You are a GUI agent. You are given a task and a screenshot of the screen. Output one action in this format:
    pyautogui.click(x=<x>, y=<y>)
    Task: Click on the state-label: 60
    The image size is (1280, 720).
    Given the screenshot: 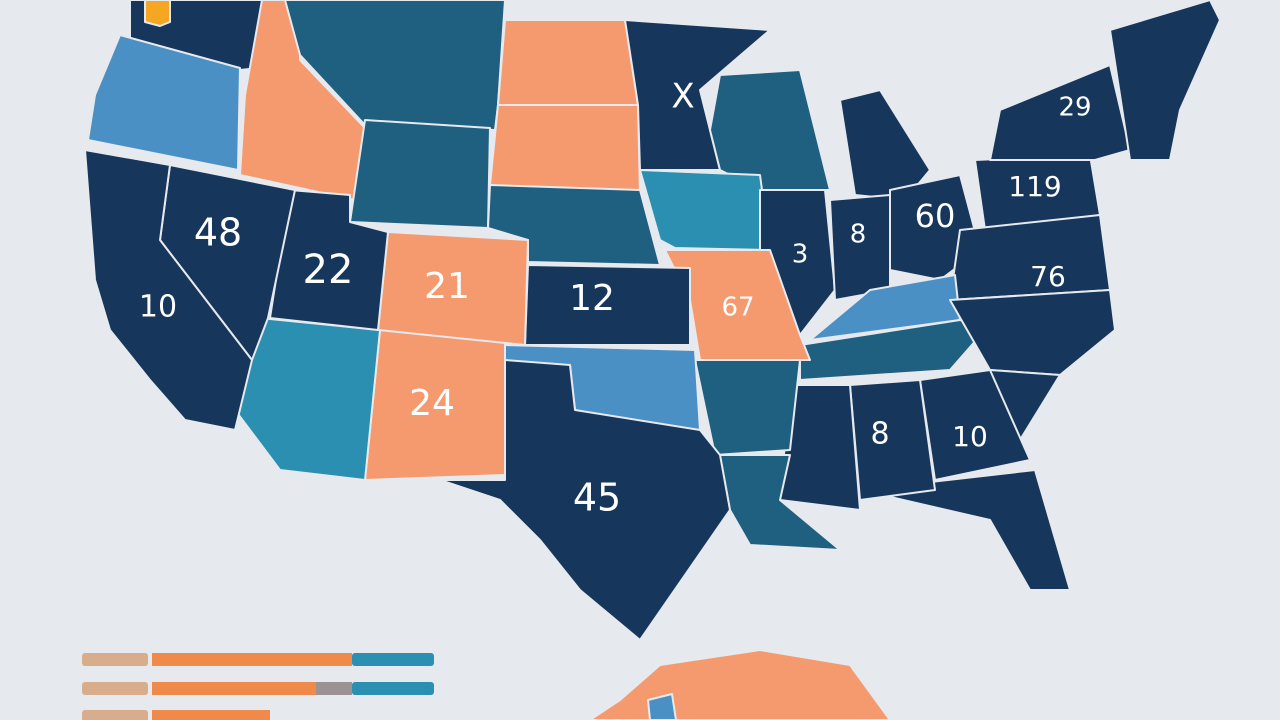 What is the action you would take?
    pyautogui.click(x=935, y=216)
    